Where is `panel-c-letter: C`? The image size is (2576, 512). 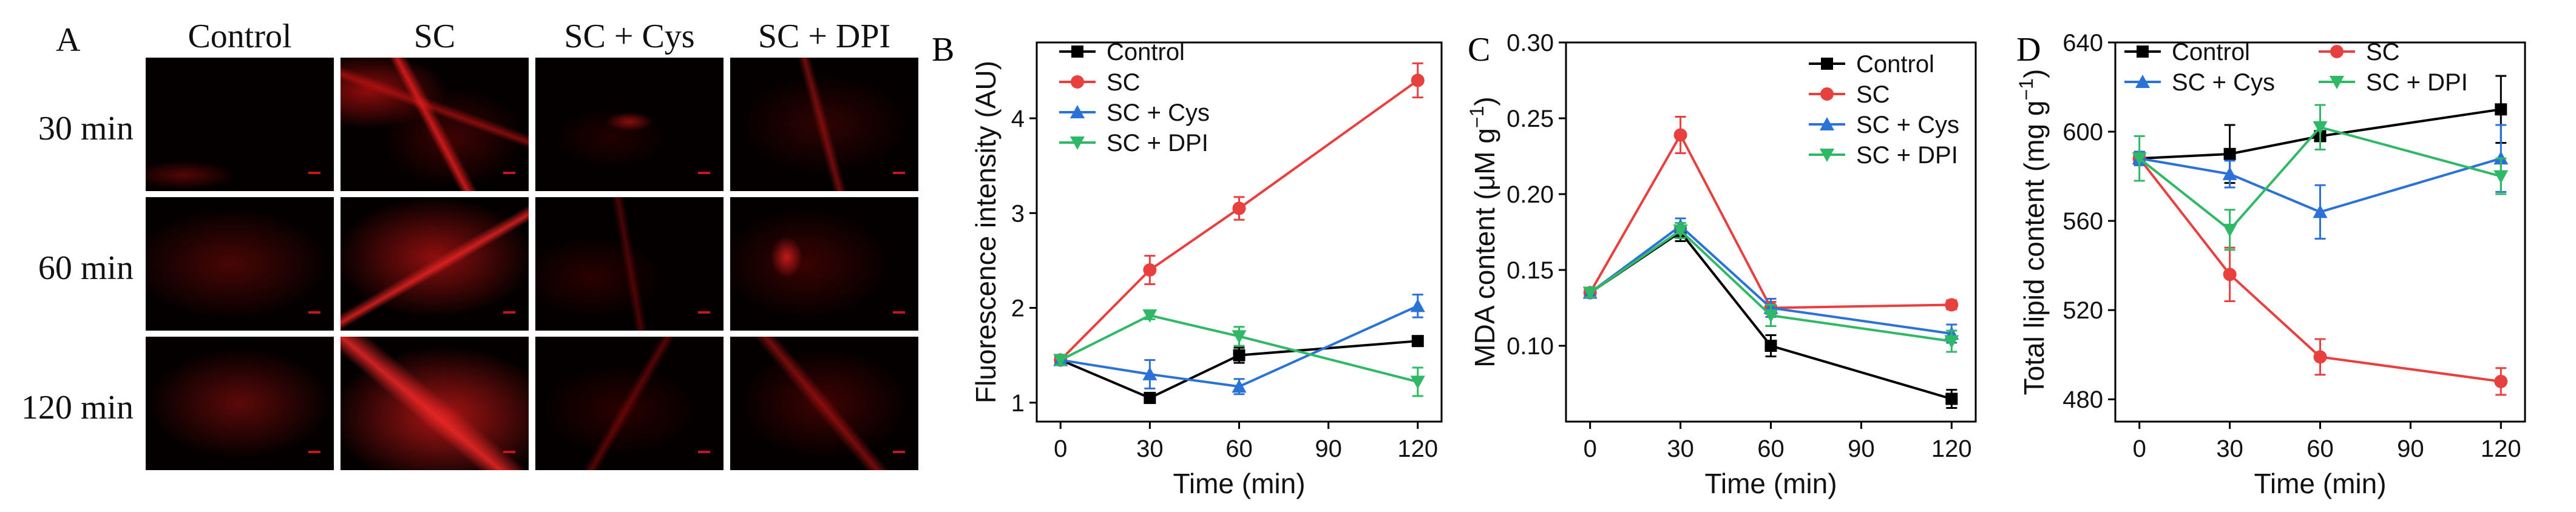
panel-c-letter: C is located at coordinates (1479, 50).